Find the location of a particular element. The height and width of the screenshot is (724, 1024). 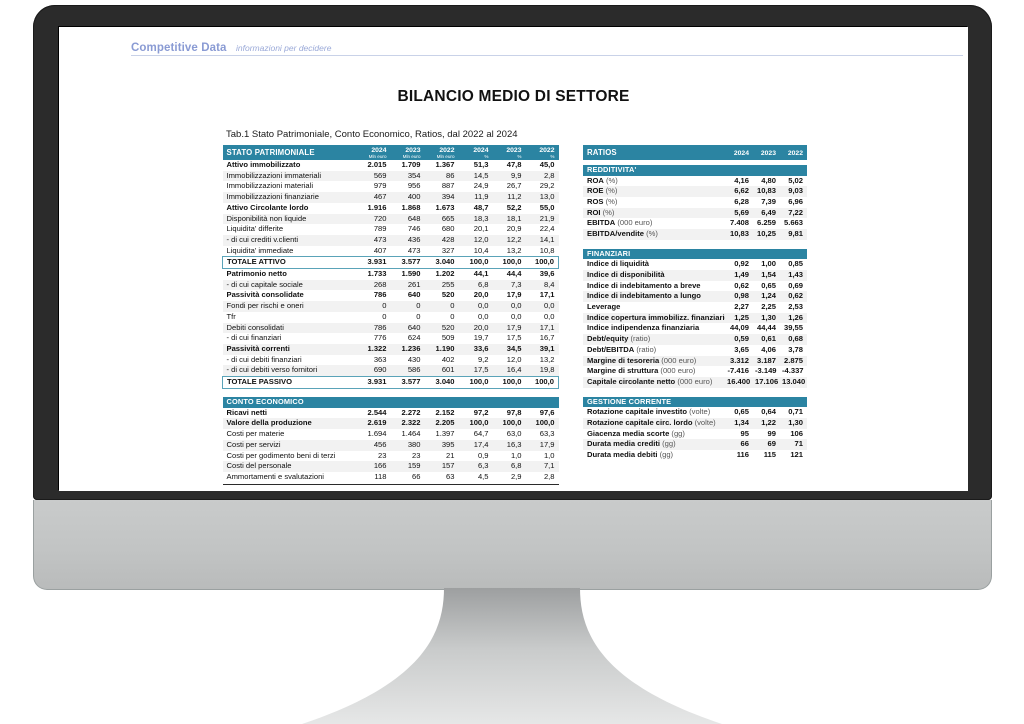

row-value-1: 4,80 is located at coordinates (766, 181).